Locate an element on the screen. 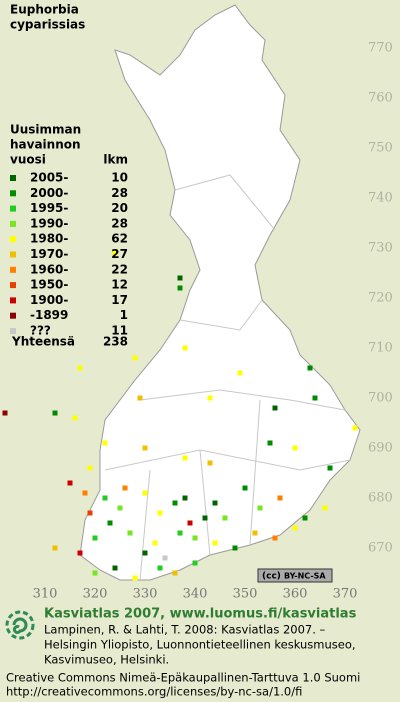 The image size is (400, 702). legend-label: 1970- is located at coordinates (49, 254).